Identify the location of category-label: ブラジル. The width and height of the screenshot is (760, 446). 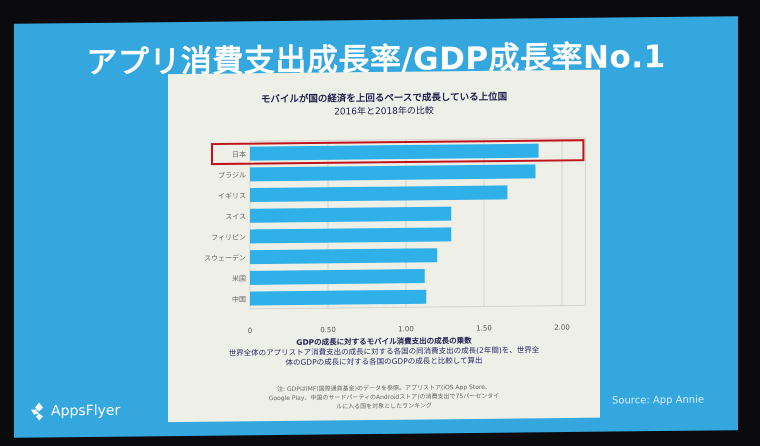
(232, 174).